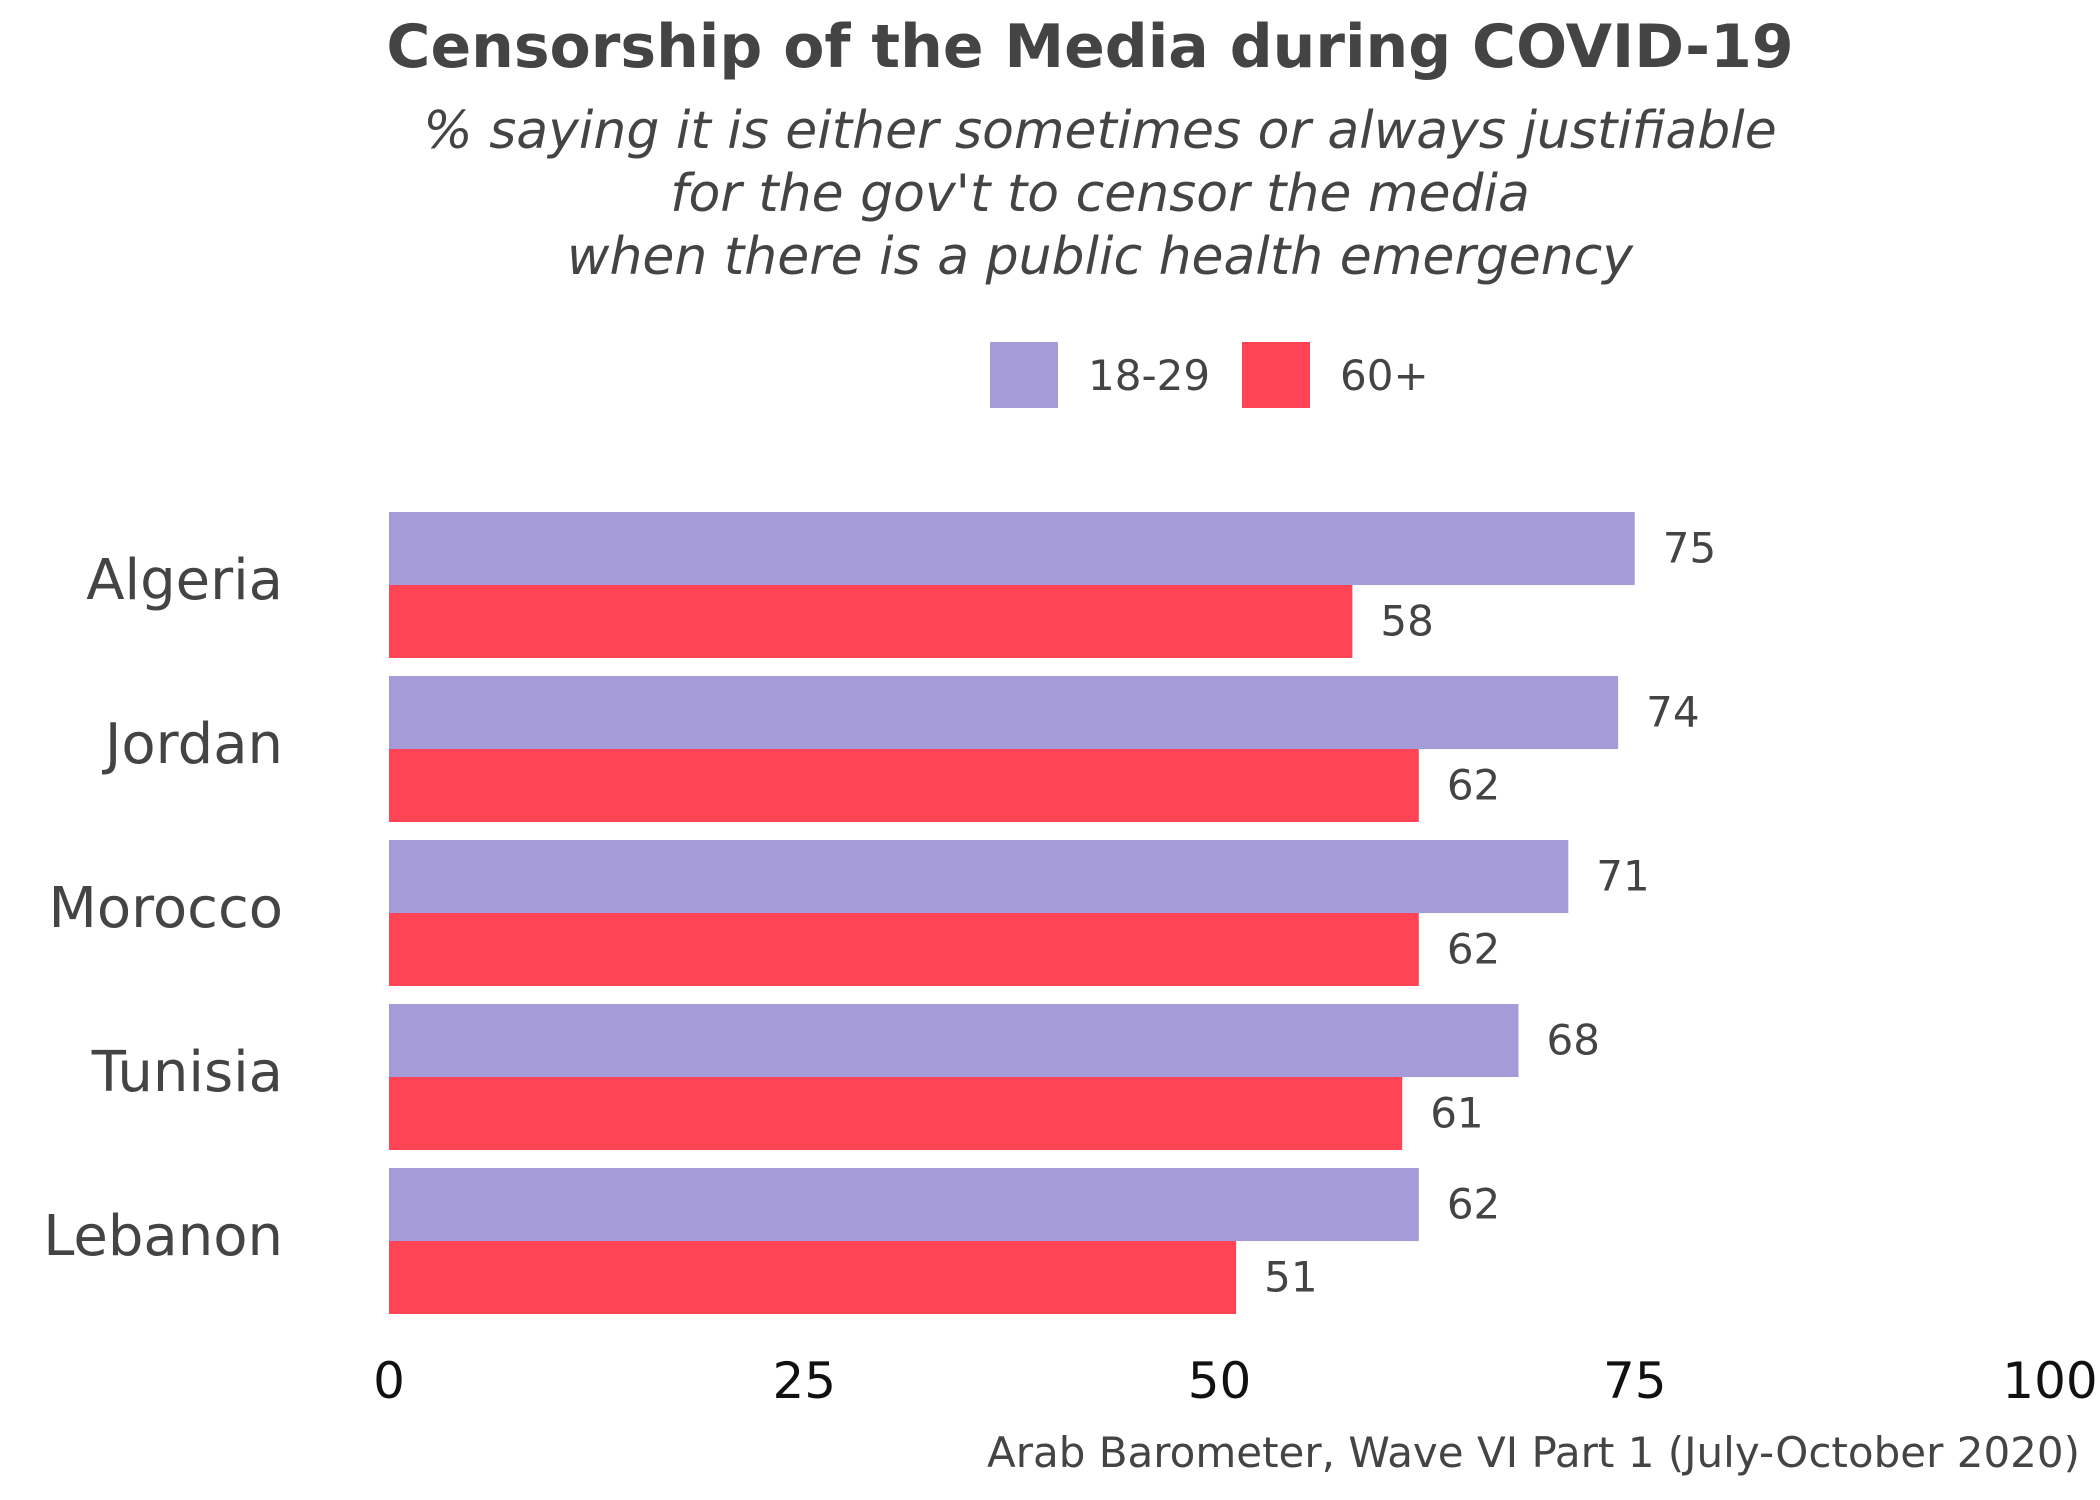  I want to click on x-tick-label-75: 75, so click(1635, 1381).